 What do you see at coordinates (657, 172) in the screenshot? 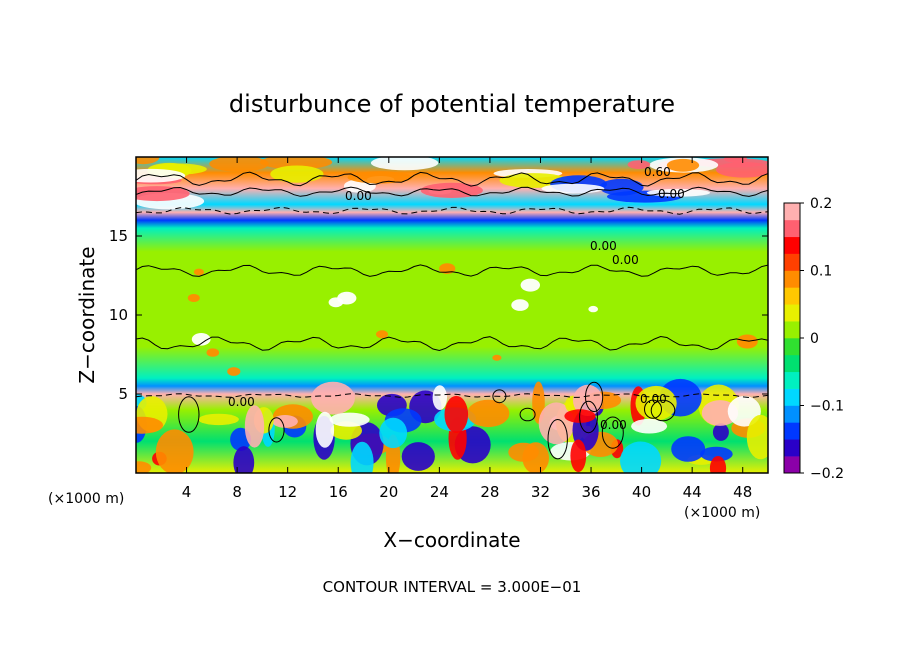
I see `contour-label: 0.60` at bounding box center [657, 172].